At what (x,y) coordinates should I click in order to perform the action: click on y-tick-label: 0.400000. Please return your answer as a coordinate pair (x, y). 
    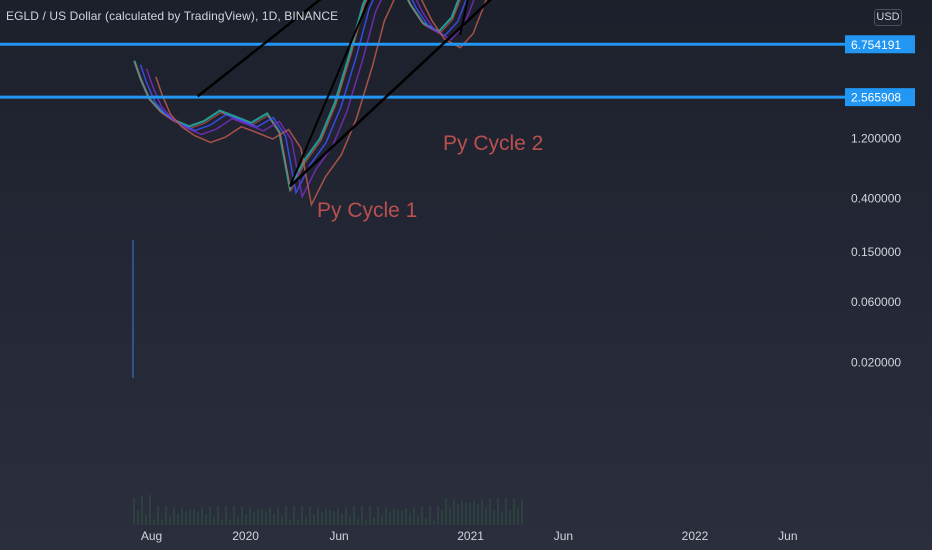
    Looking at the image, I should click on (876, 199).